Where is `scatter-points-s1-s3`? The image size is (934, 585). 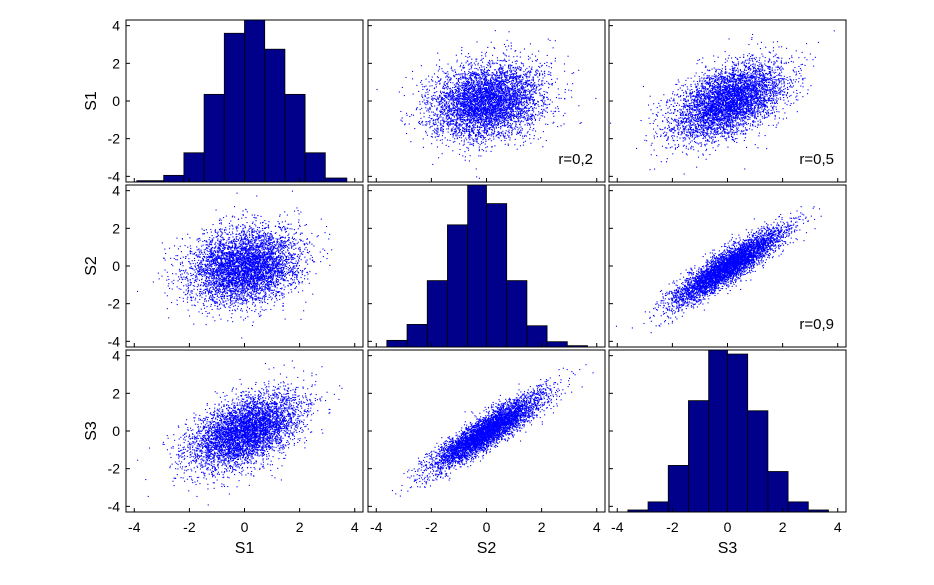
scatter-points-s1-s3 is located at coordinates (722, 102).